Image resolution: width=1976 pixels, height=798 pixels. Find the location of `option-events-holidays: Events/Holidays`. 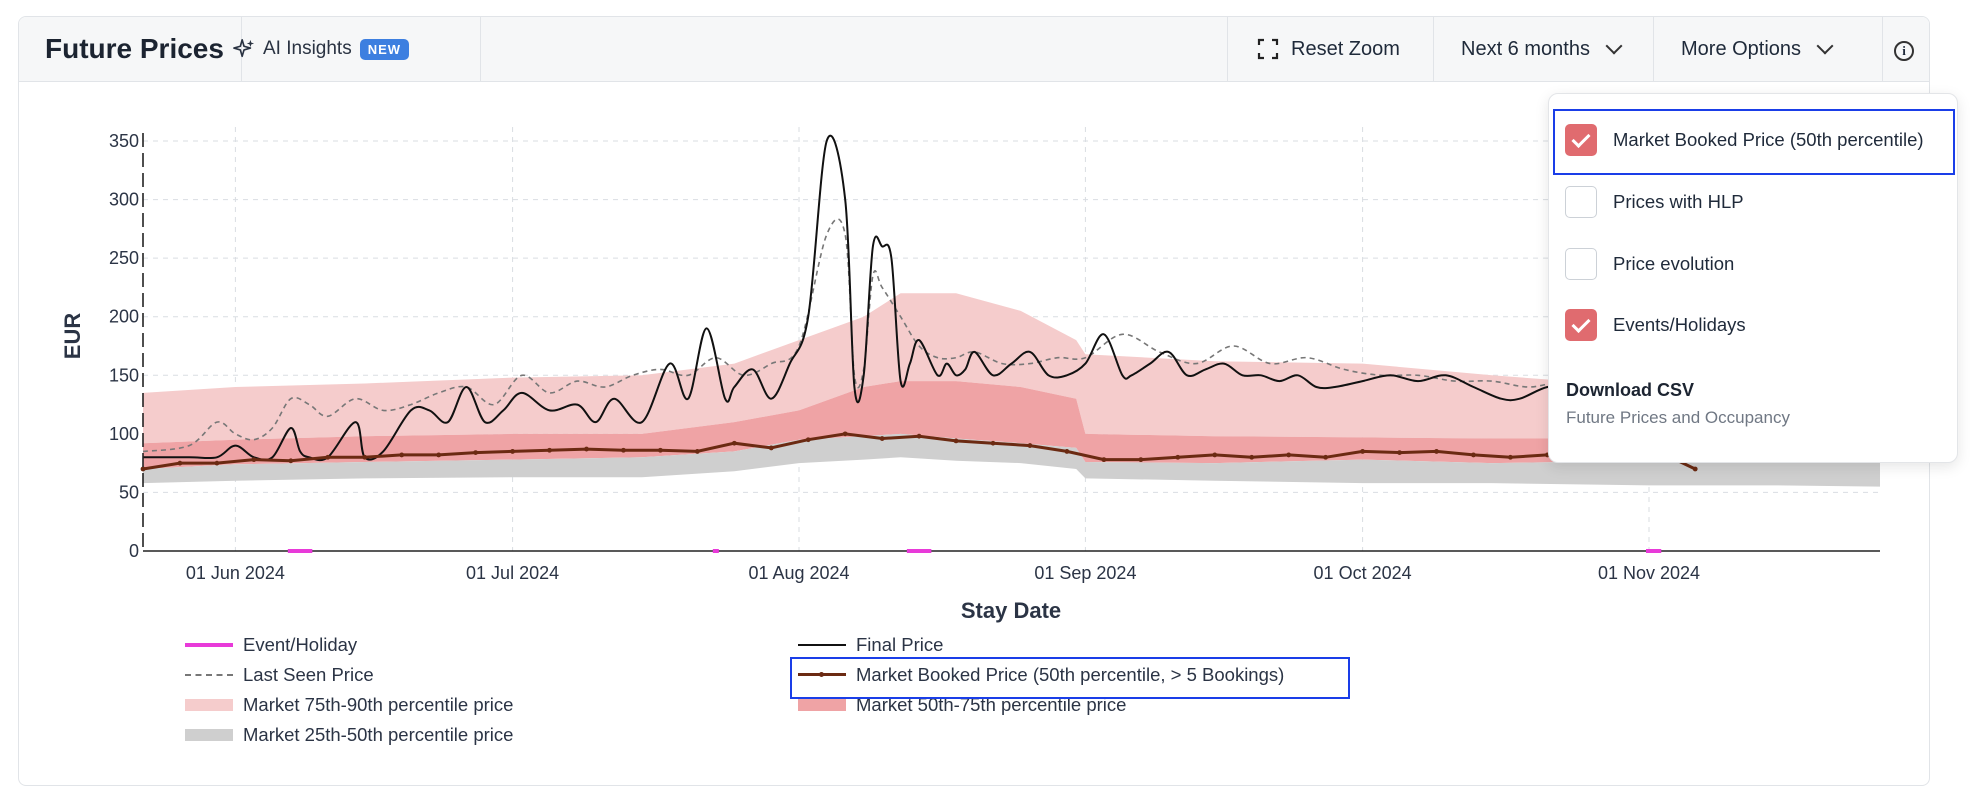

option-events-holidays: Events/Holidays is located at coordinates (1655, 325).